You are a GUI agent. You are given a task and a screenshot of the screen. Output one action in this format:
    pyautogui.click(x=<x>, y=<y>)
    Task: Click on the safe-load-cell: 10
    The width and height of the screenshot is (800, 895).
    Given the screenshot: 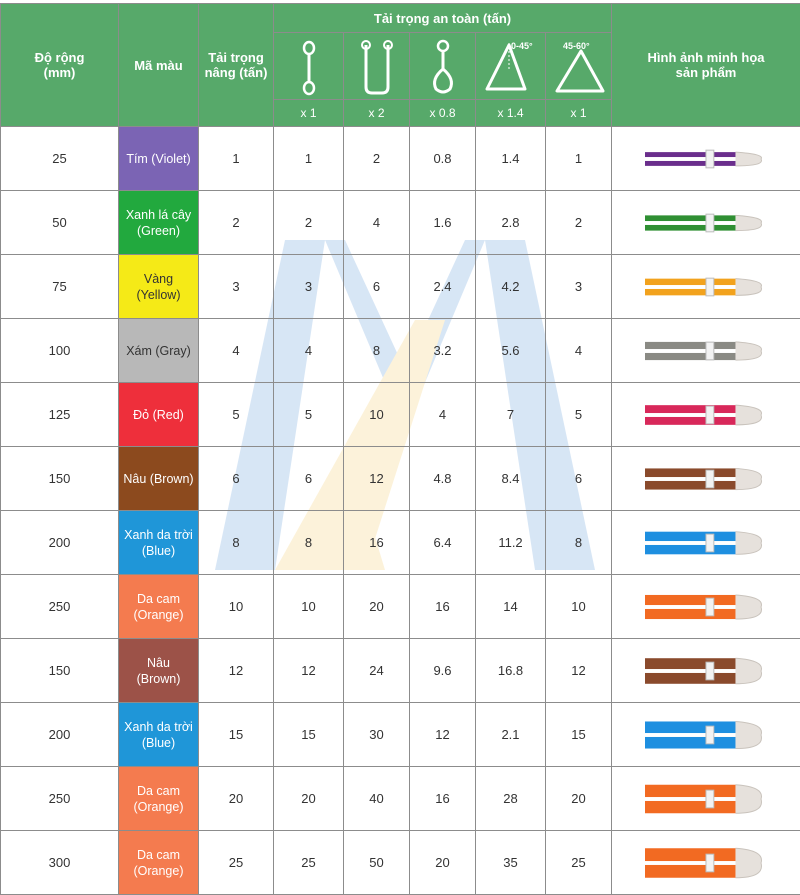 What is the action you would take?
    pyautogui.click(x=579, y=607)
    